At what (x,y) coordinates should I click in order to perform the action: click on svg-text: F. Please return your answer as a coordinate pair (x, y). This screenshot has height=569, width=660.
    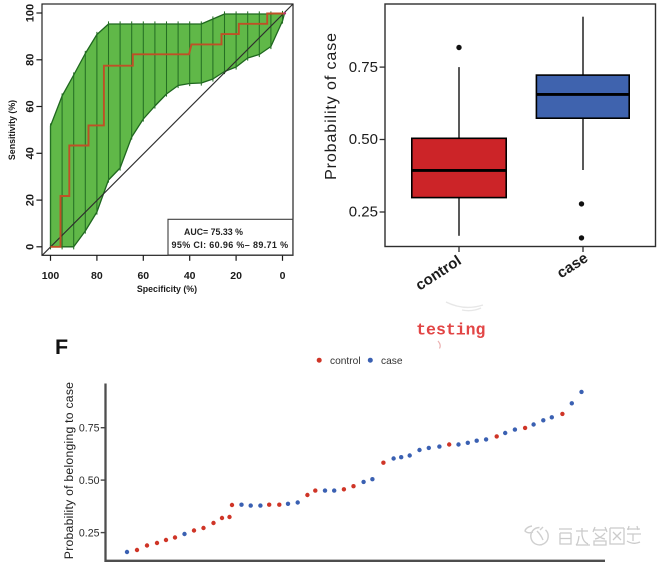
    Looking at the image, I should click on (61, 347).